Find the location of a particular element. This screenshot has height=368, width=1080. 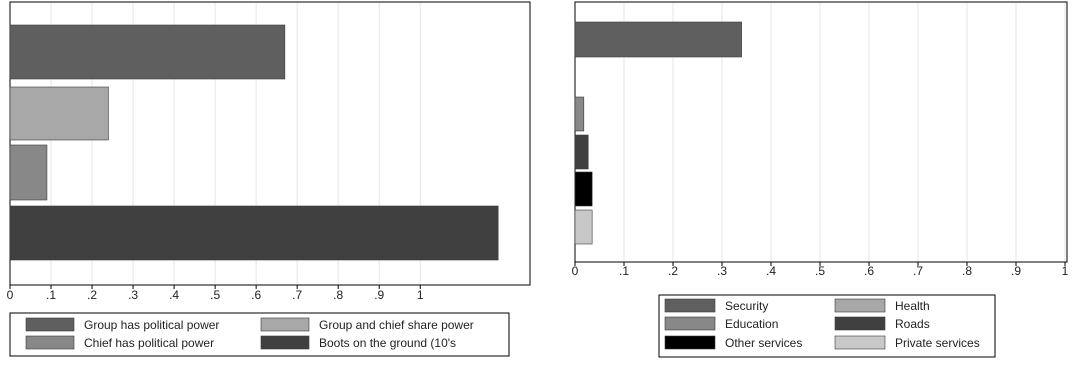

legend-label: Roads is located at coordinates (912, 324).